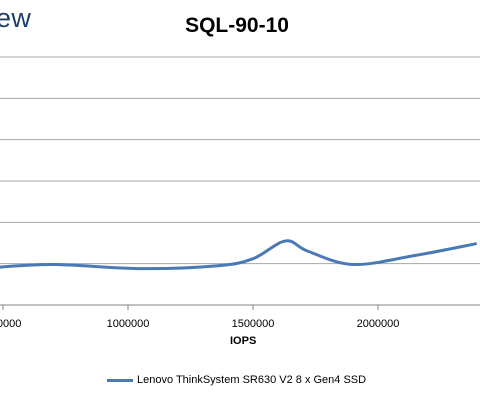 The width and height of the screenshot is (480, 401). Describe the element at coordinates (128, 324) in the screenshot. I see `x-tick-label: 1000000` at that location.